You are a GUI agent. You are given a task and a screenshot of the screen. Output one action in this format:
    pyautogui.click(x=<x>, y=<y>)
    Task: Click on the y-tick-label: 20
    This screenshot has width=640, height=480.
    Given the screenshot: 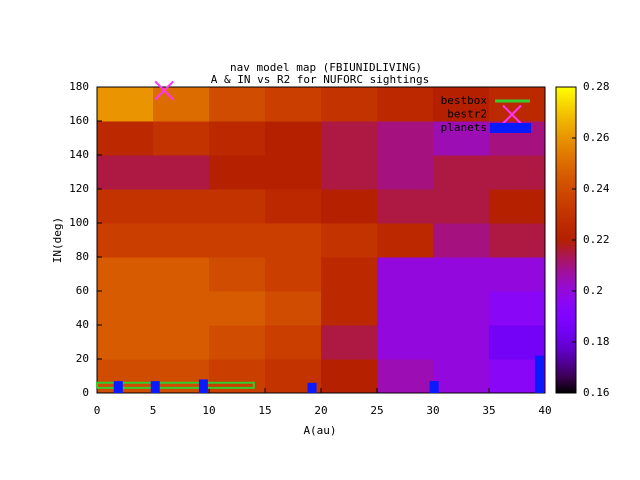 What is the action you would take?
    pyautogui.click(x=82, y=358)
    